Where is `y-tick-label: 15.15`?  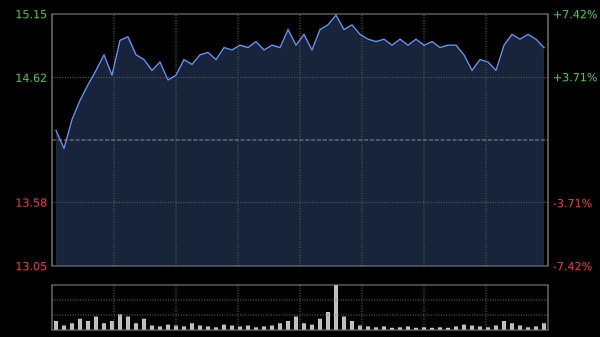
y-tick-label: 15.15 is located at coordinates (31, 14).